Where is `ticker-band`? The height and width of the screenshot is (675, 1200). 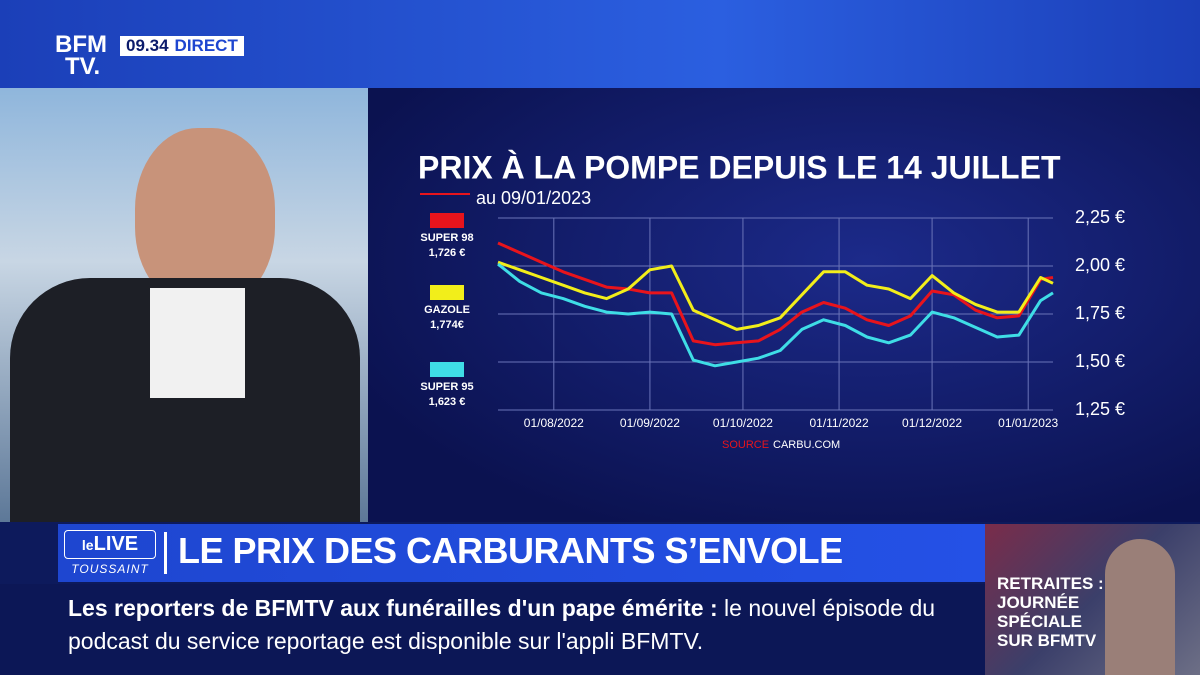
ticker-band is located at coordinates (492, 629).